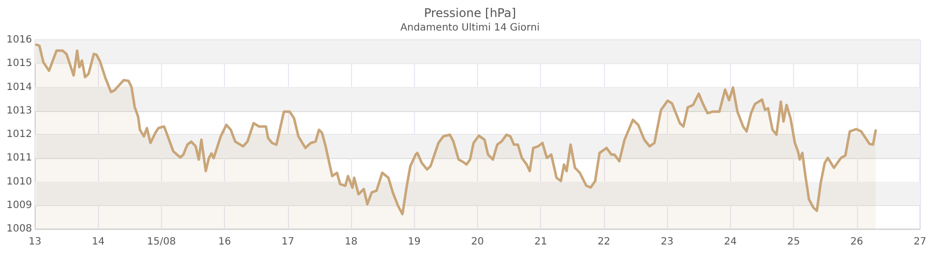  Describe the element at coordinates (225, 242) in the screenshot. I see `x-tick-label: 16` at that location.